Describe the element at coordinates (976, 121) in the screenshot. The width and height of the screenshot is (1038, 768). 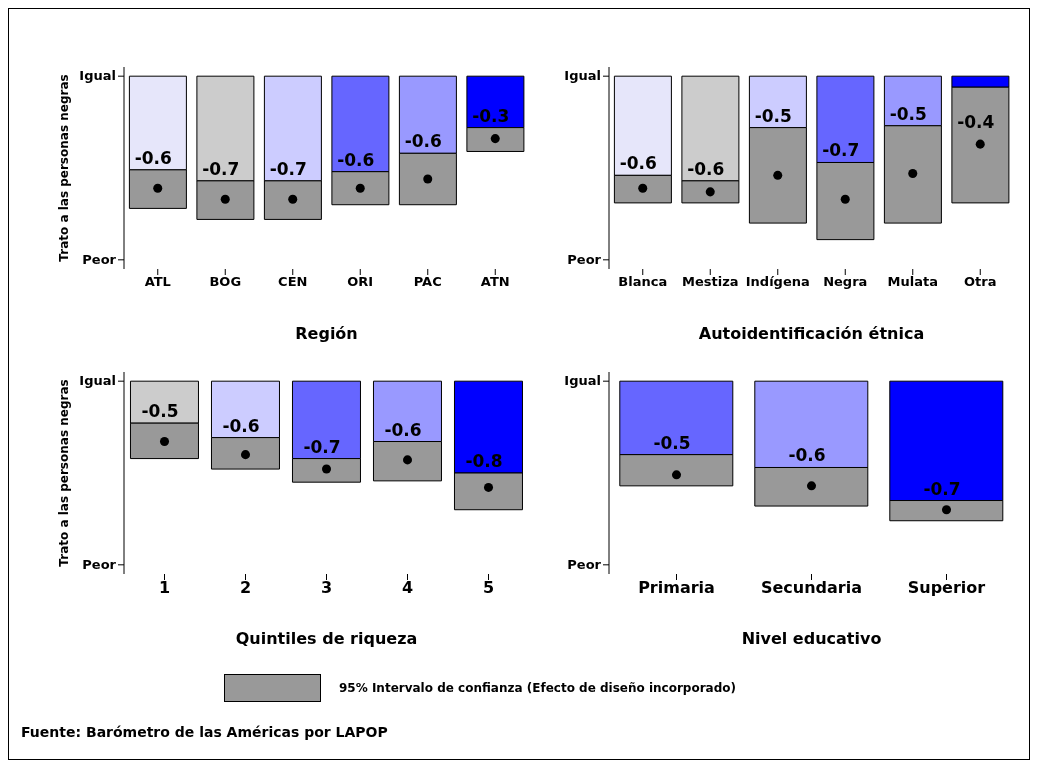
I see `data-label: -0.4` at that location.